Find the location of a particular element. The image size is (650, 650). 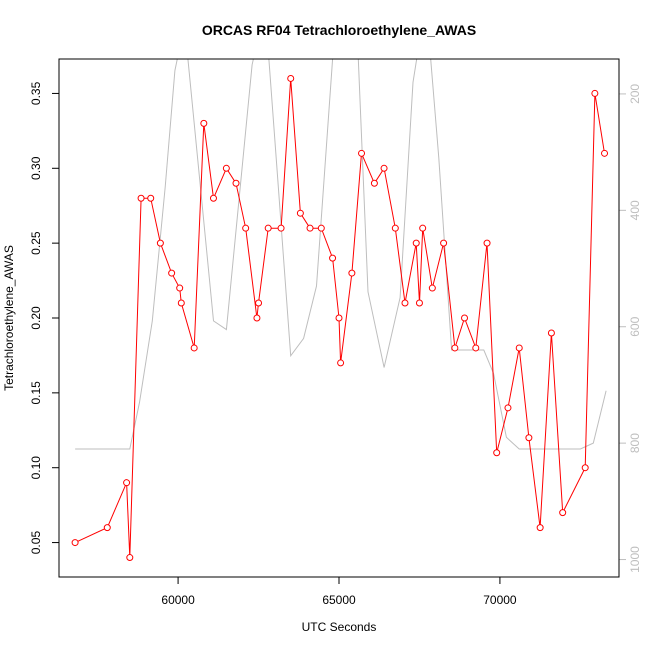

y-axis: 0.05 0.10 0.15 0.20 0.25 0.30 0.35 is located at coordinates (44, 318).